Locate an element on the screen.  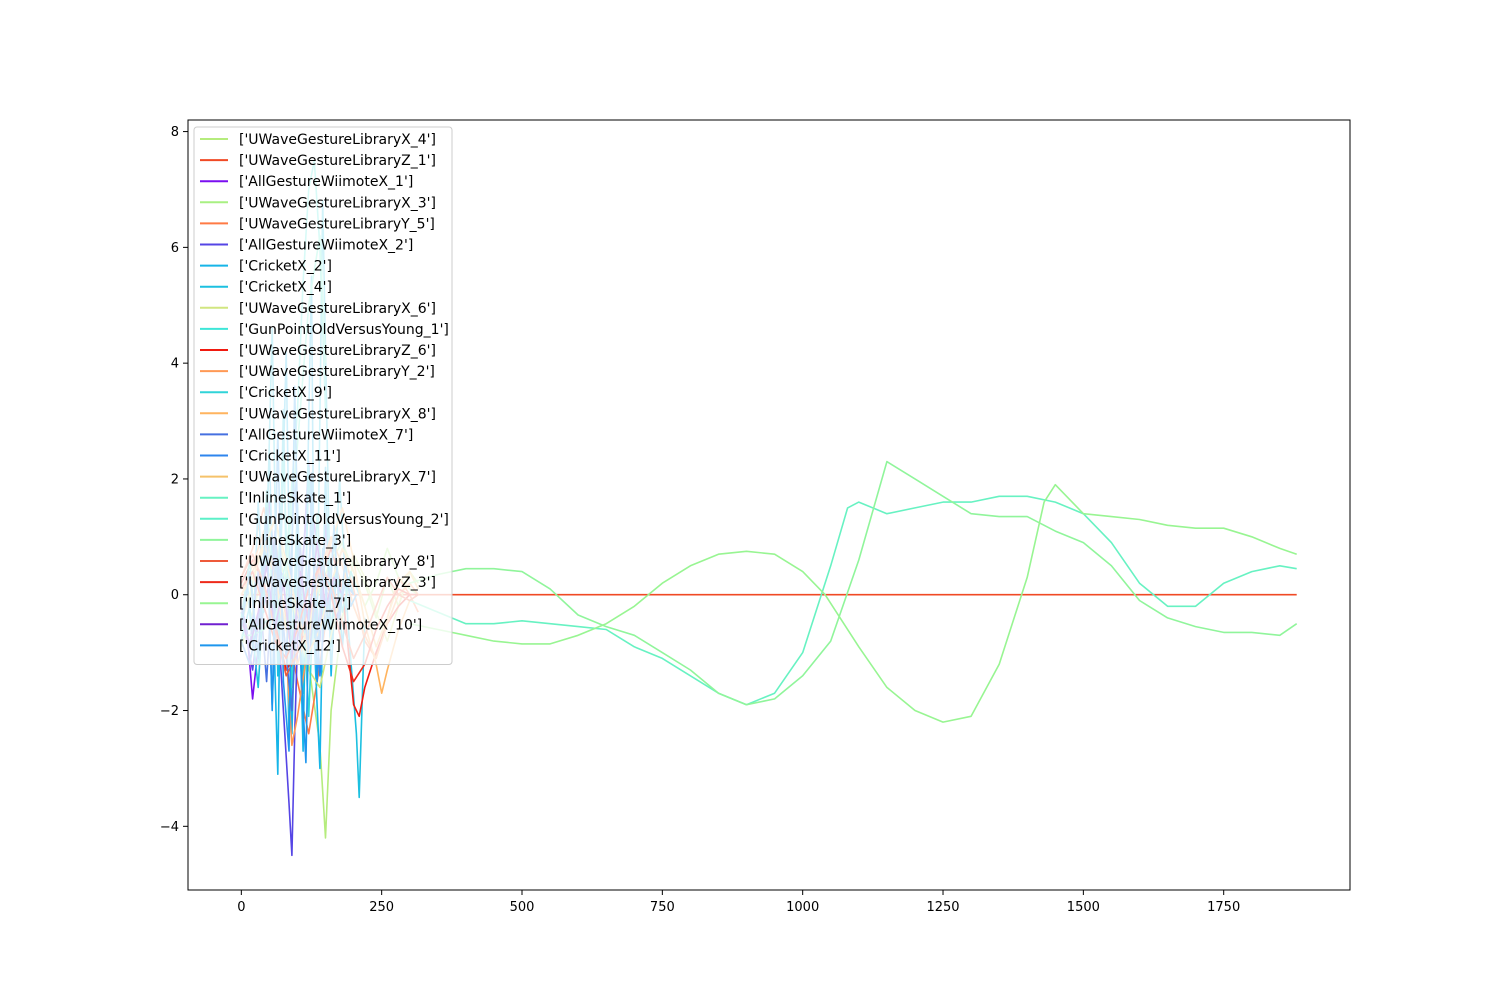
y-tick-label: 0 is located at coordinates (175, 595).